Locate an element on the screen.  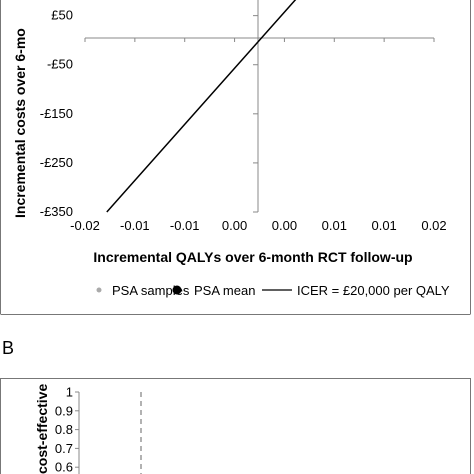
panel-b-y-tick-label: 0.9 is located at coordinates (64, 410).